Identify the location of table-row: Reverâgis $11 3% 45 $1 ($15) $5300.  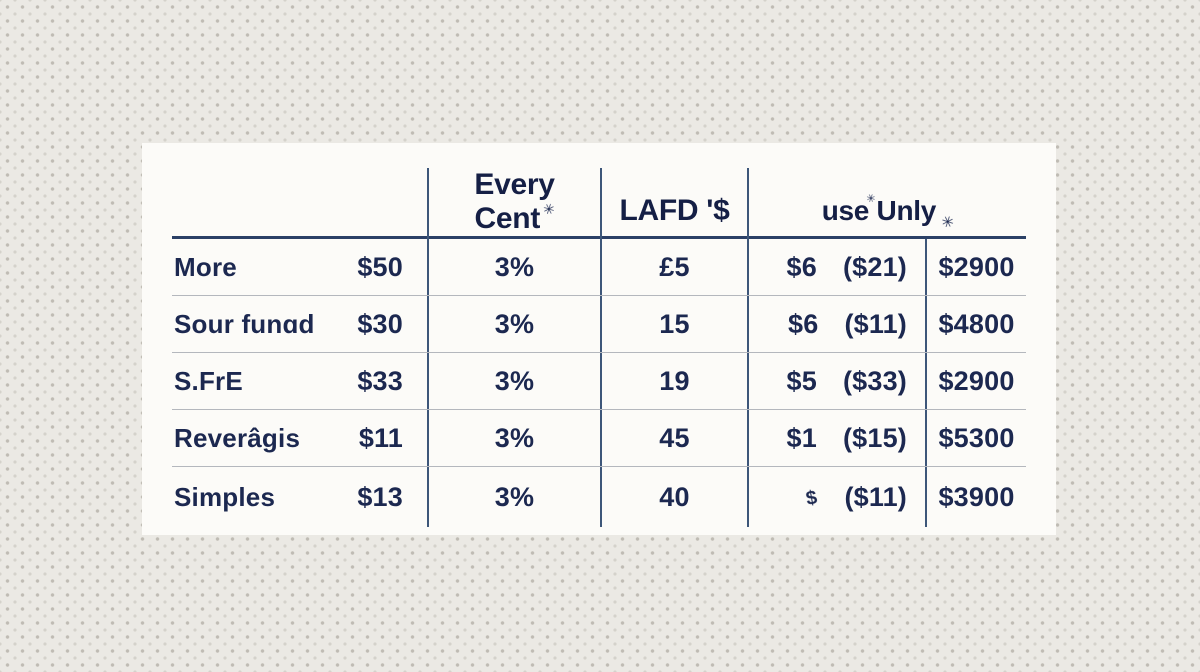
(599, 438).